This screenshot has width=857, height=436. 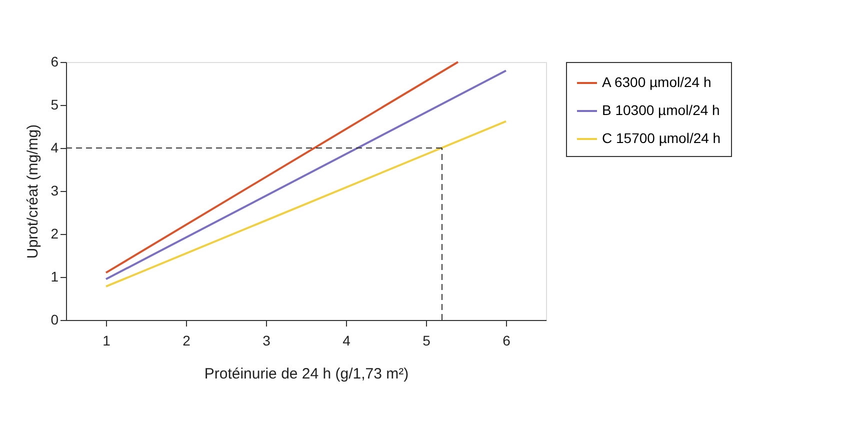 I want to click on legend-label: A 6300 µmol/24 h, so click(x=657, y=82).